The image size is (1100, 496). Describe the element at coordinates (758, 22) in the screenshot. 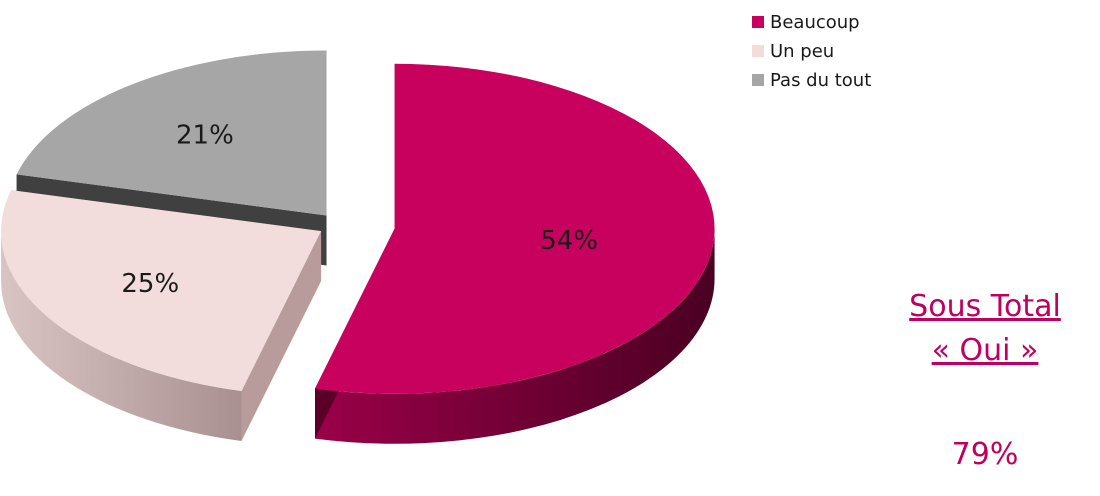

I see `legend-swatch-beaucoup` at that location.